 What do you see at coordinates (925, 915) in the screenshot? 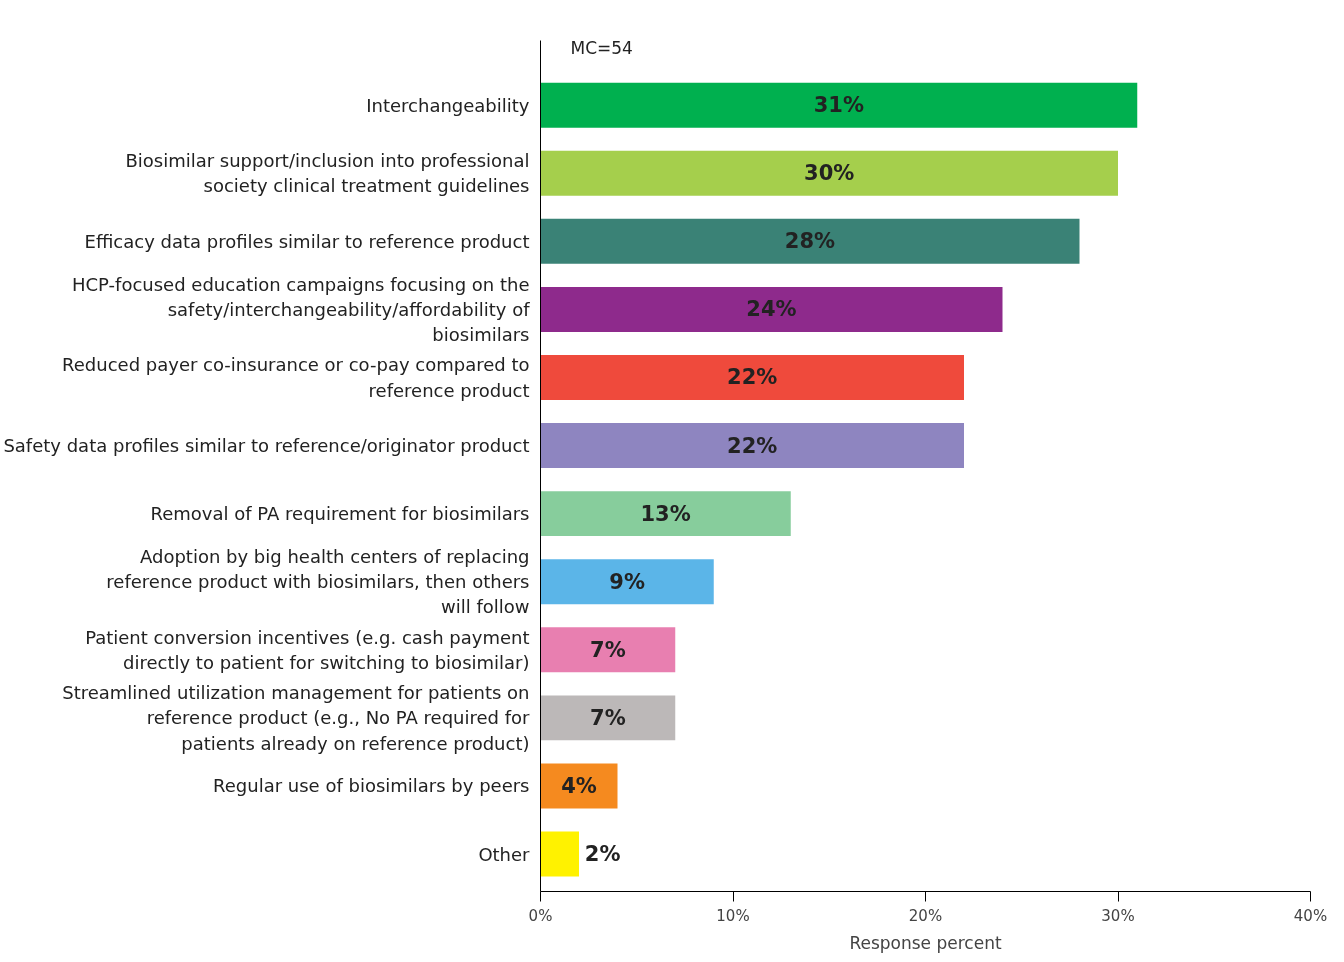
I see `x-tick-label: 20%` at bounding box center [925, 915].